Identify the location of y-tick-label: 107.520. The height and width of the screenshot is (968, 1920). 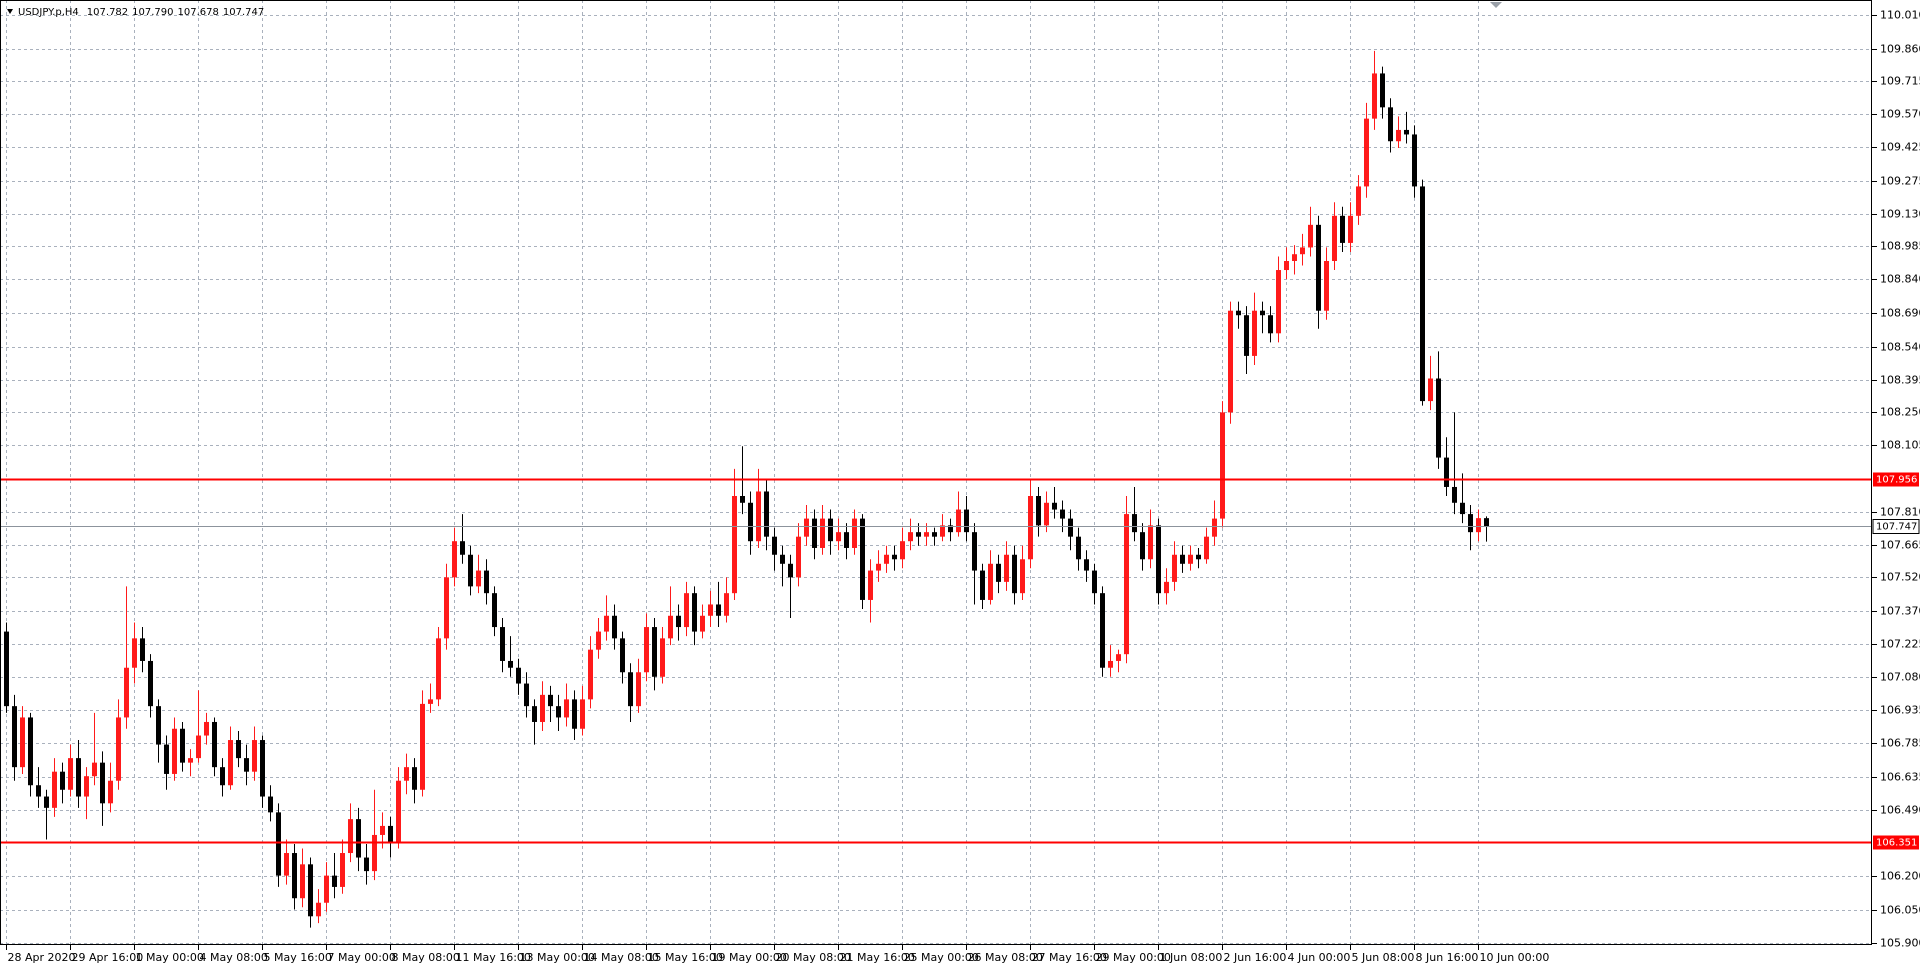
(1900, 577).